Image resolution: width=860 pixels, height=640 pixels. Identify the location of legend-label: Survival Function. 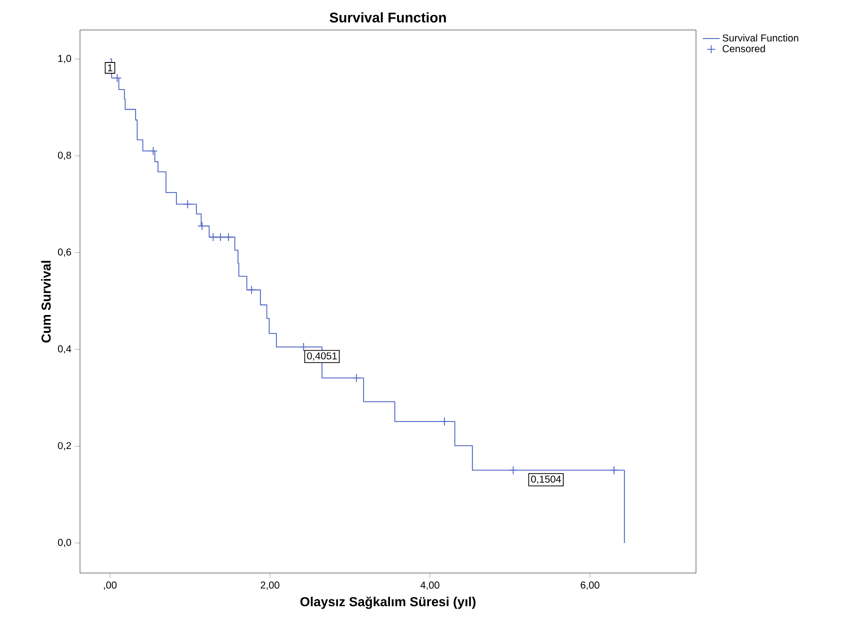
(760, 38).